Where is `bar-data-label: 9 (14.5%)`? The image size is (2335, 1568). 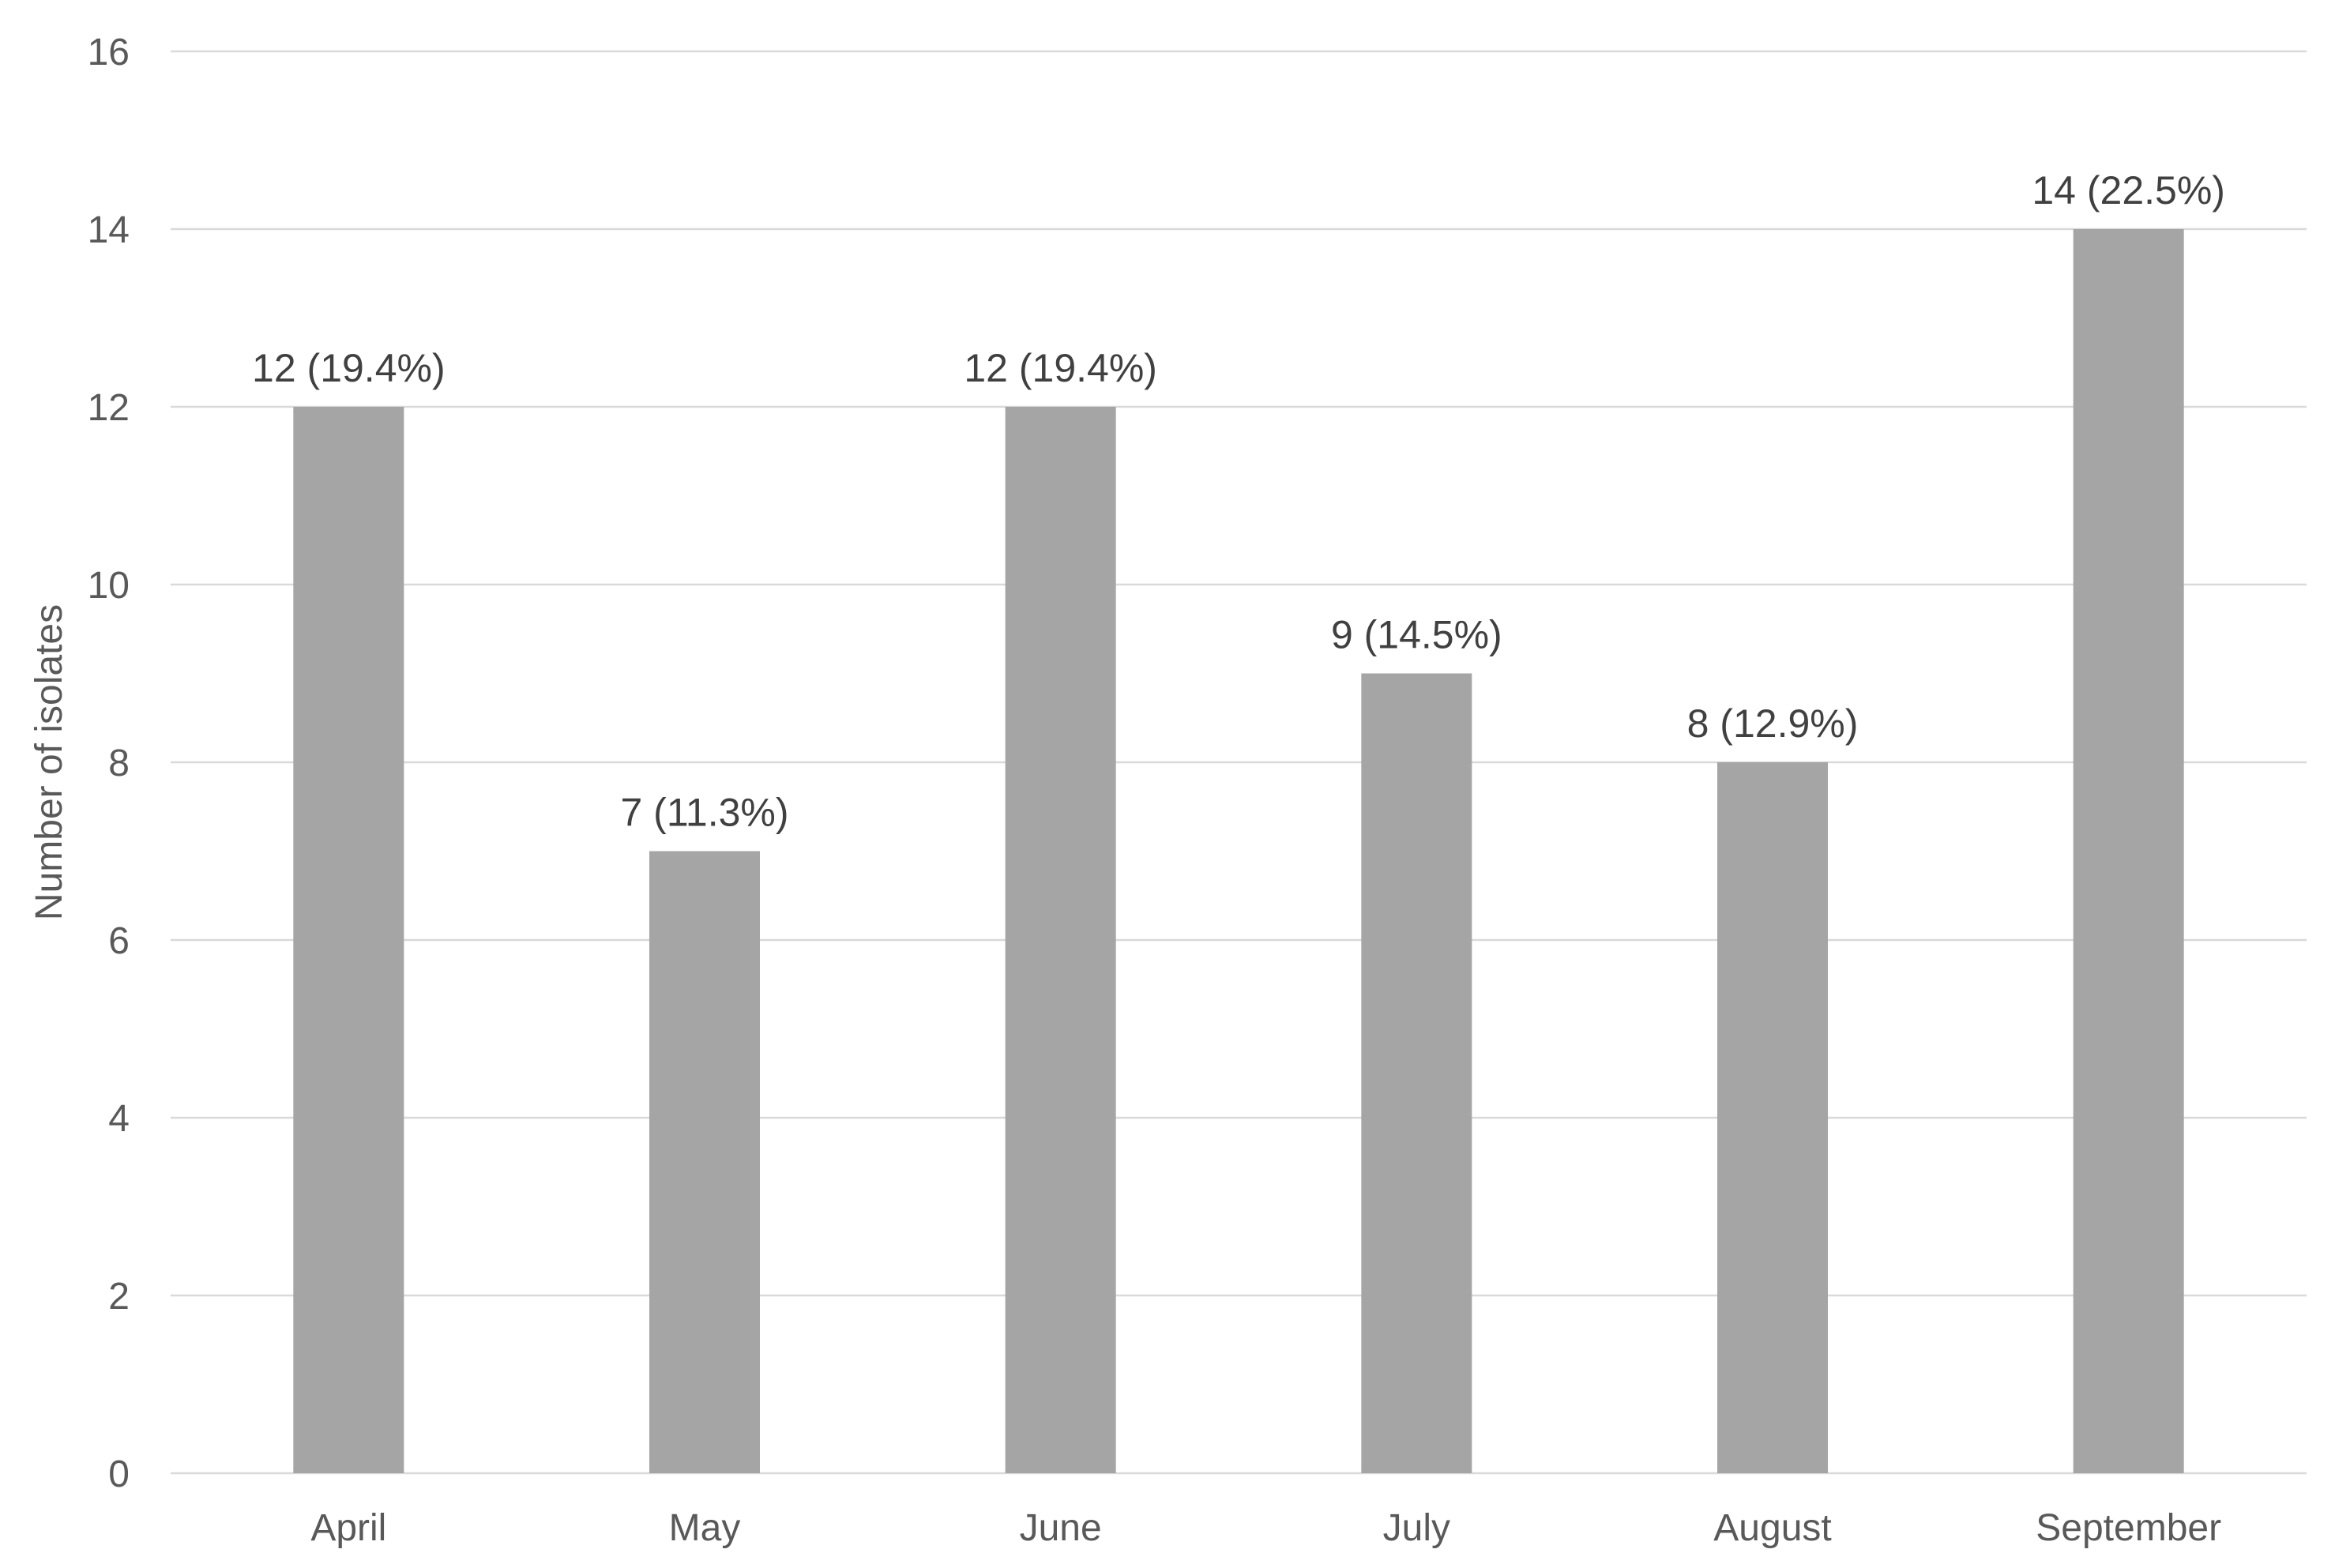
bar-data-label: 9 (14.5%) is located at coordinates (1416, 635).